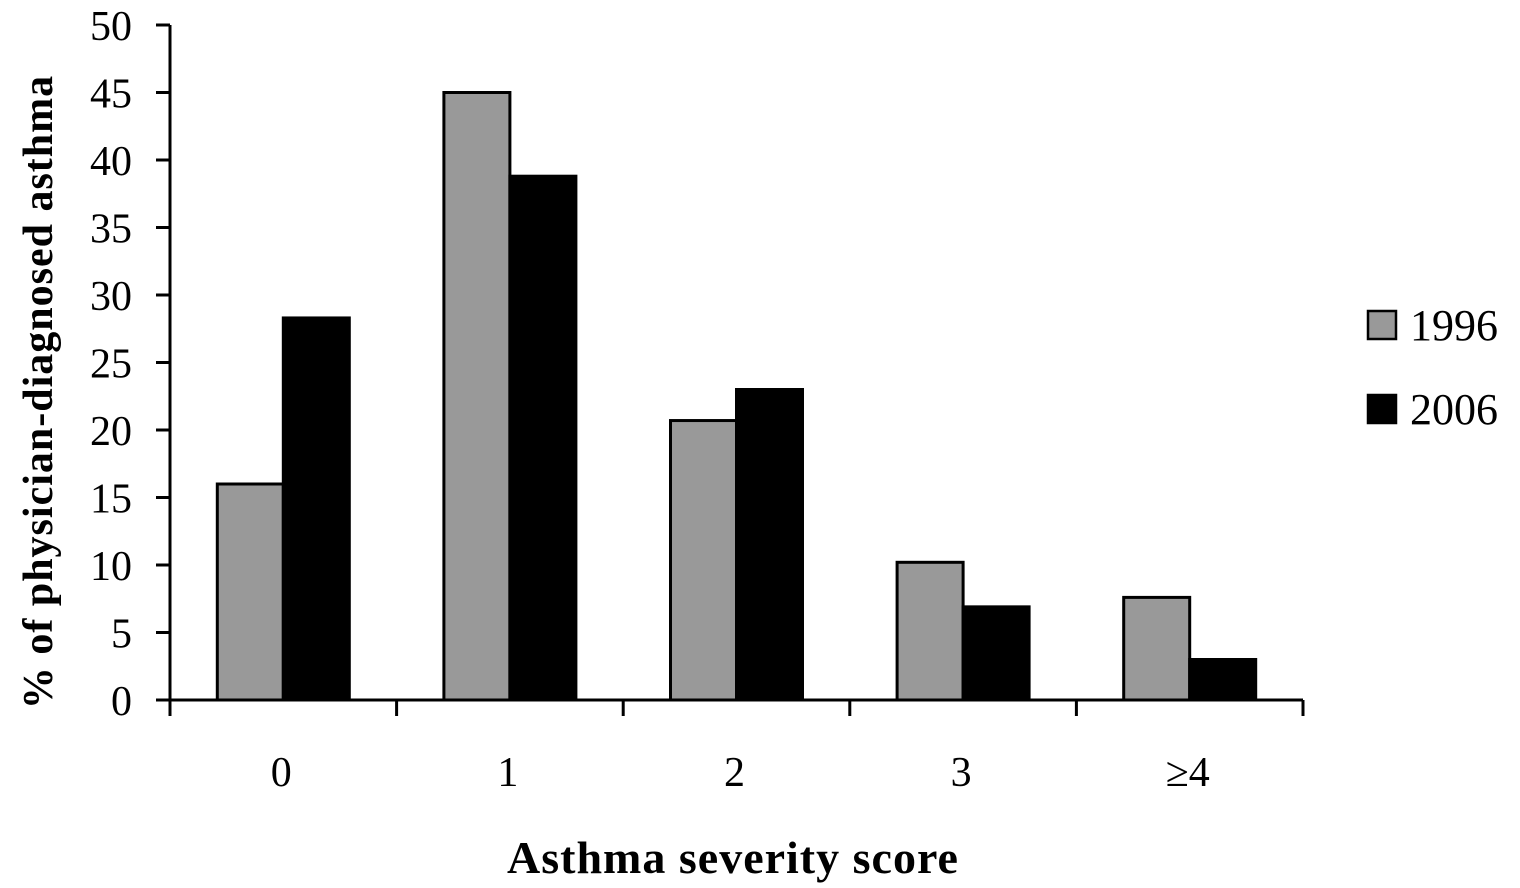  I want to click on legend-label-2006: 2006, so click(1454, 409).